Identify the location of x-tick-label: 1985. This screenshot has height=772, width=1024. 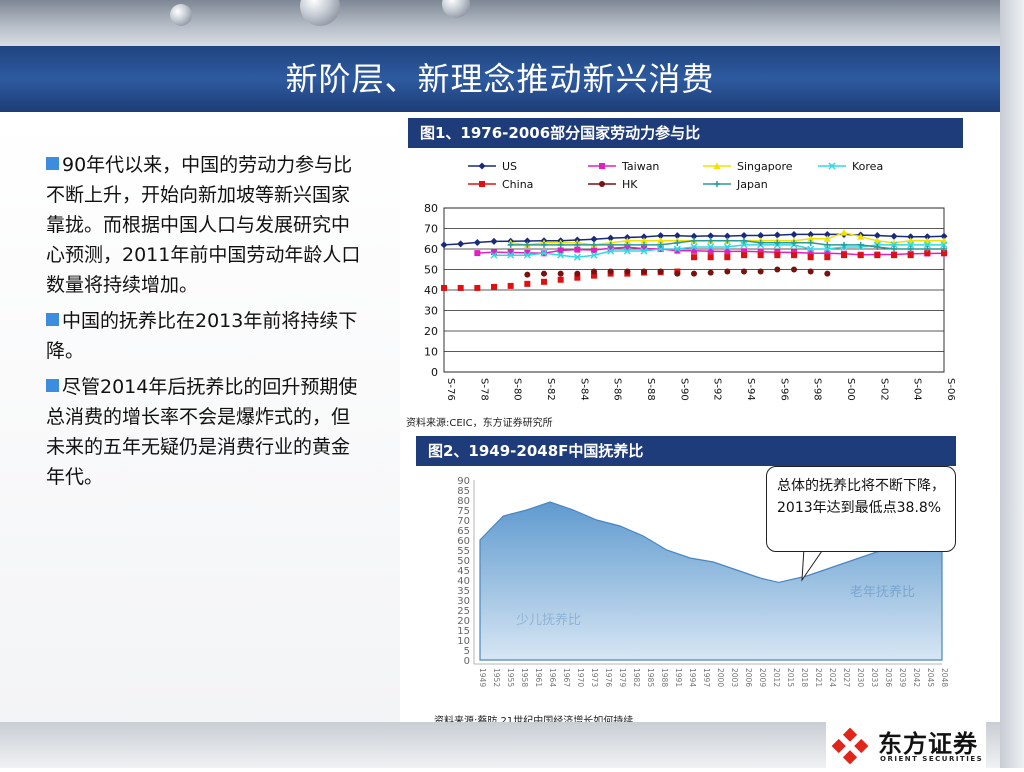
(650, 677).